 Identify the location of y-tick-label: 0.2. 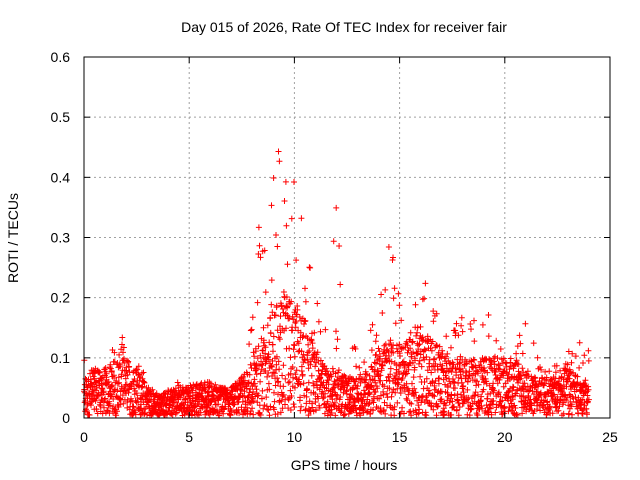
(61, 298).